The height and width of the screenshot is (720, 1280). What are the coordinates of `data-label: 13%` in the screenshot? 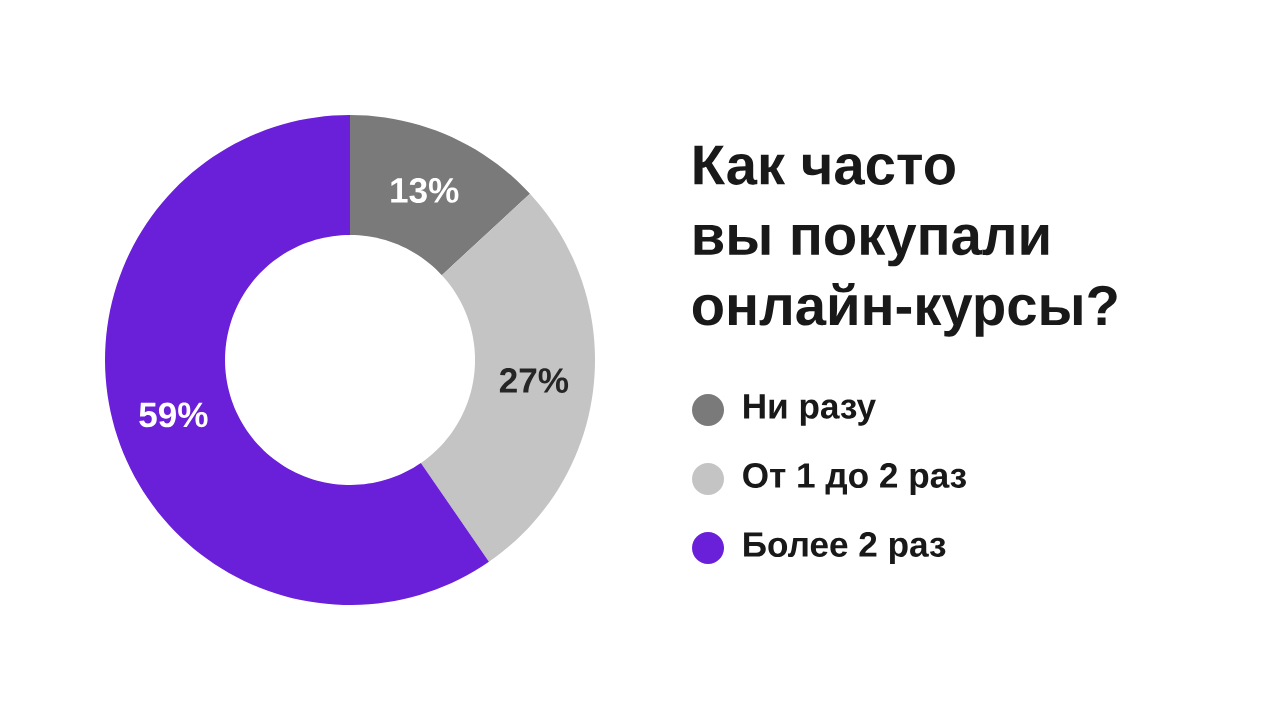 It's located at (425, 190).